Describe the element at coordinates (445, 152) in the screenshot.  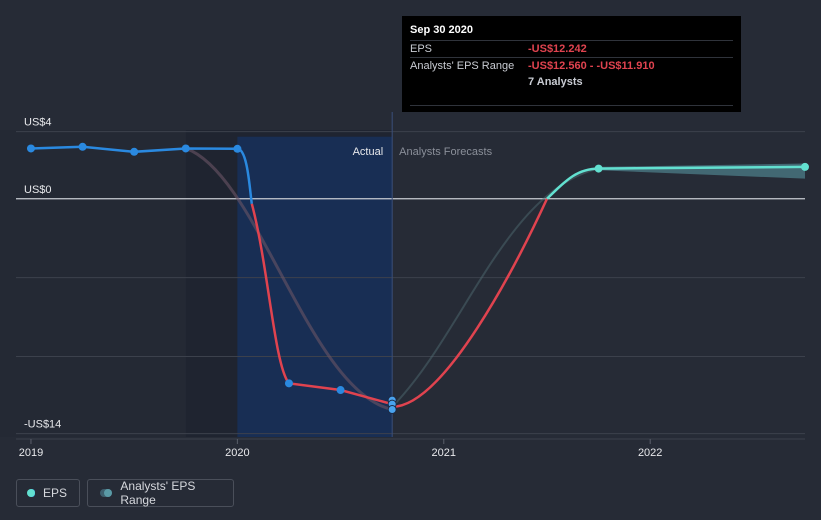
I see `forecast-label: Analysts Forecasts` at that location.